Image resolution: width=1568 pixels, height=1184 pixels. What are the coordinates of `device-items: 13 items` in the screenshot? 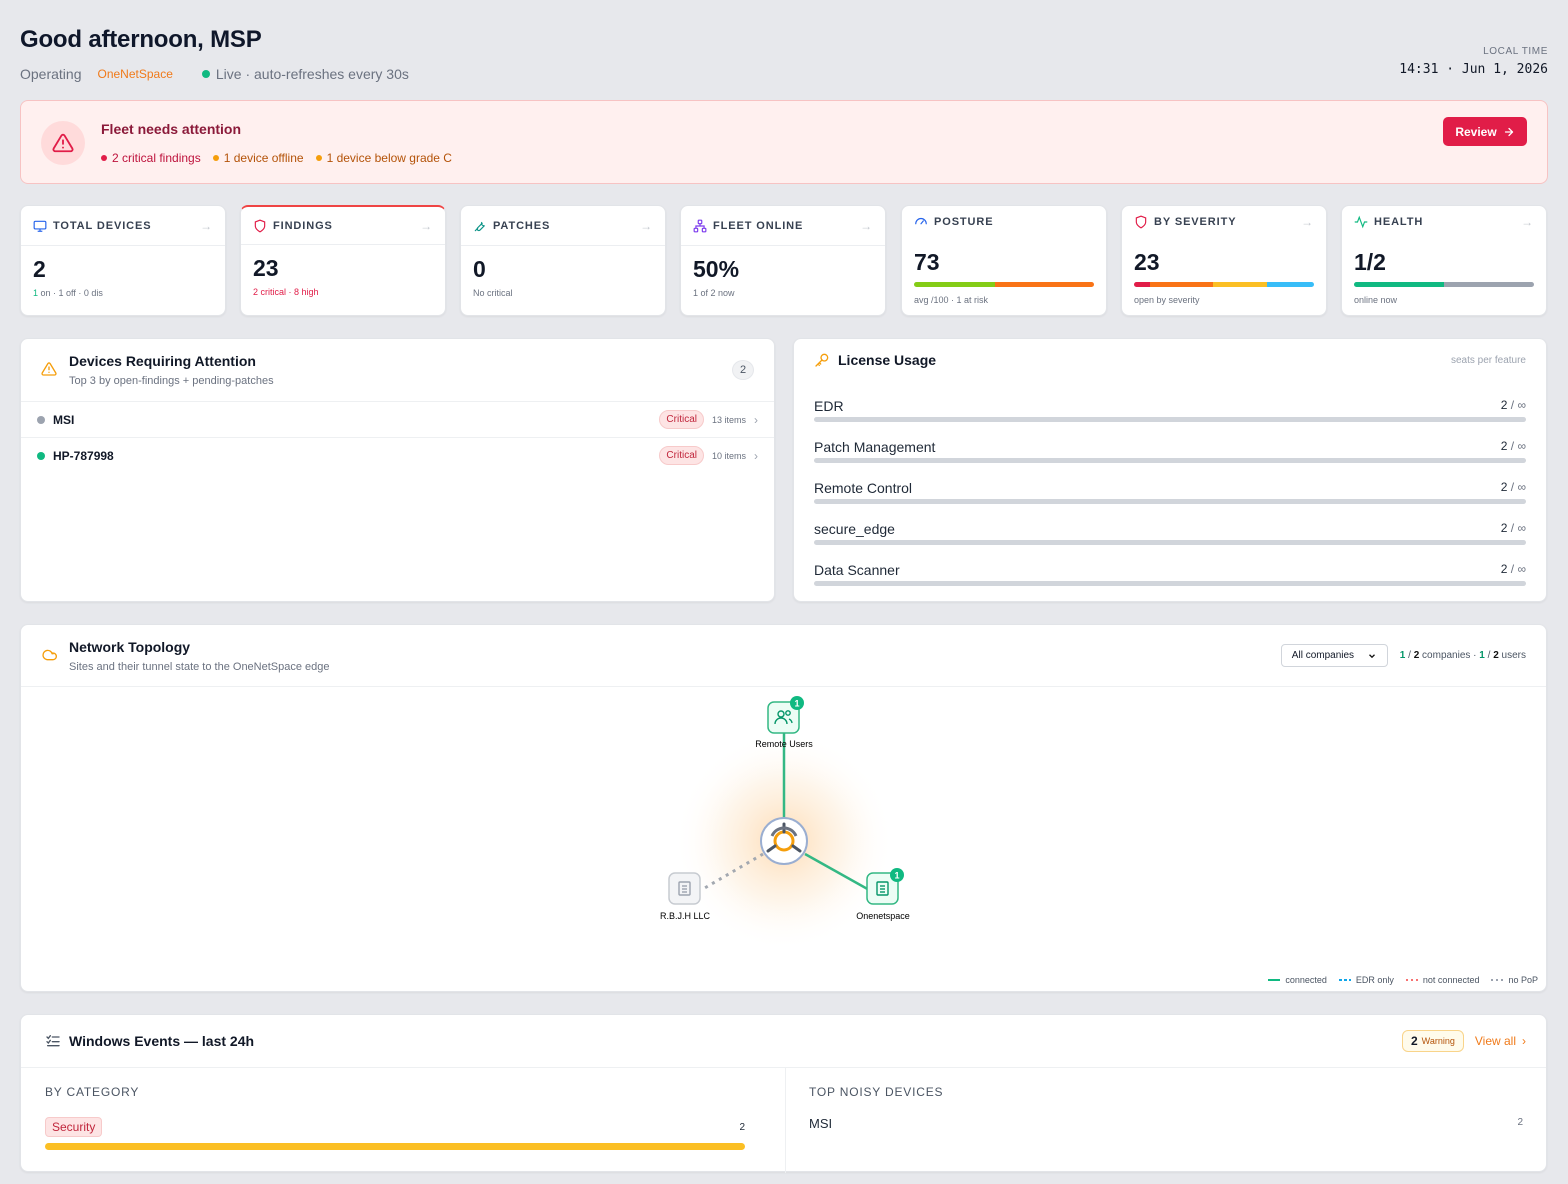 It's located at (728, 419).